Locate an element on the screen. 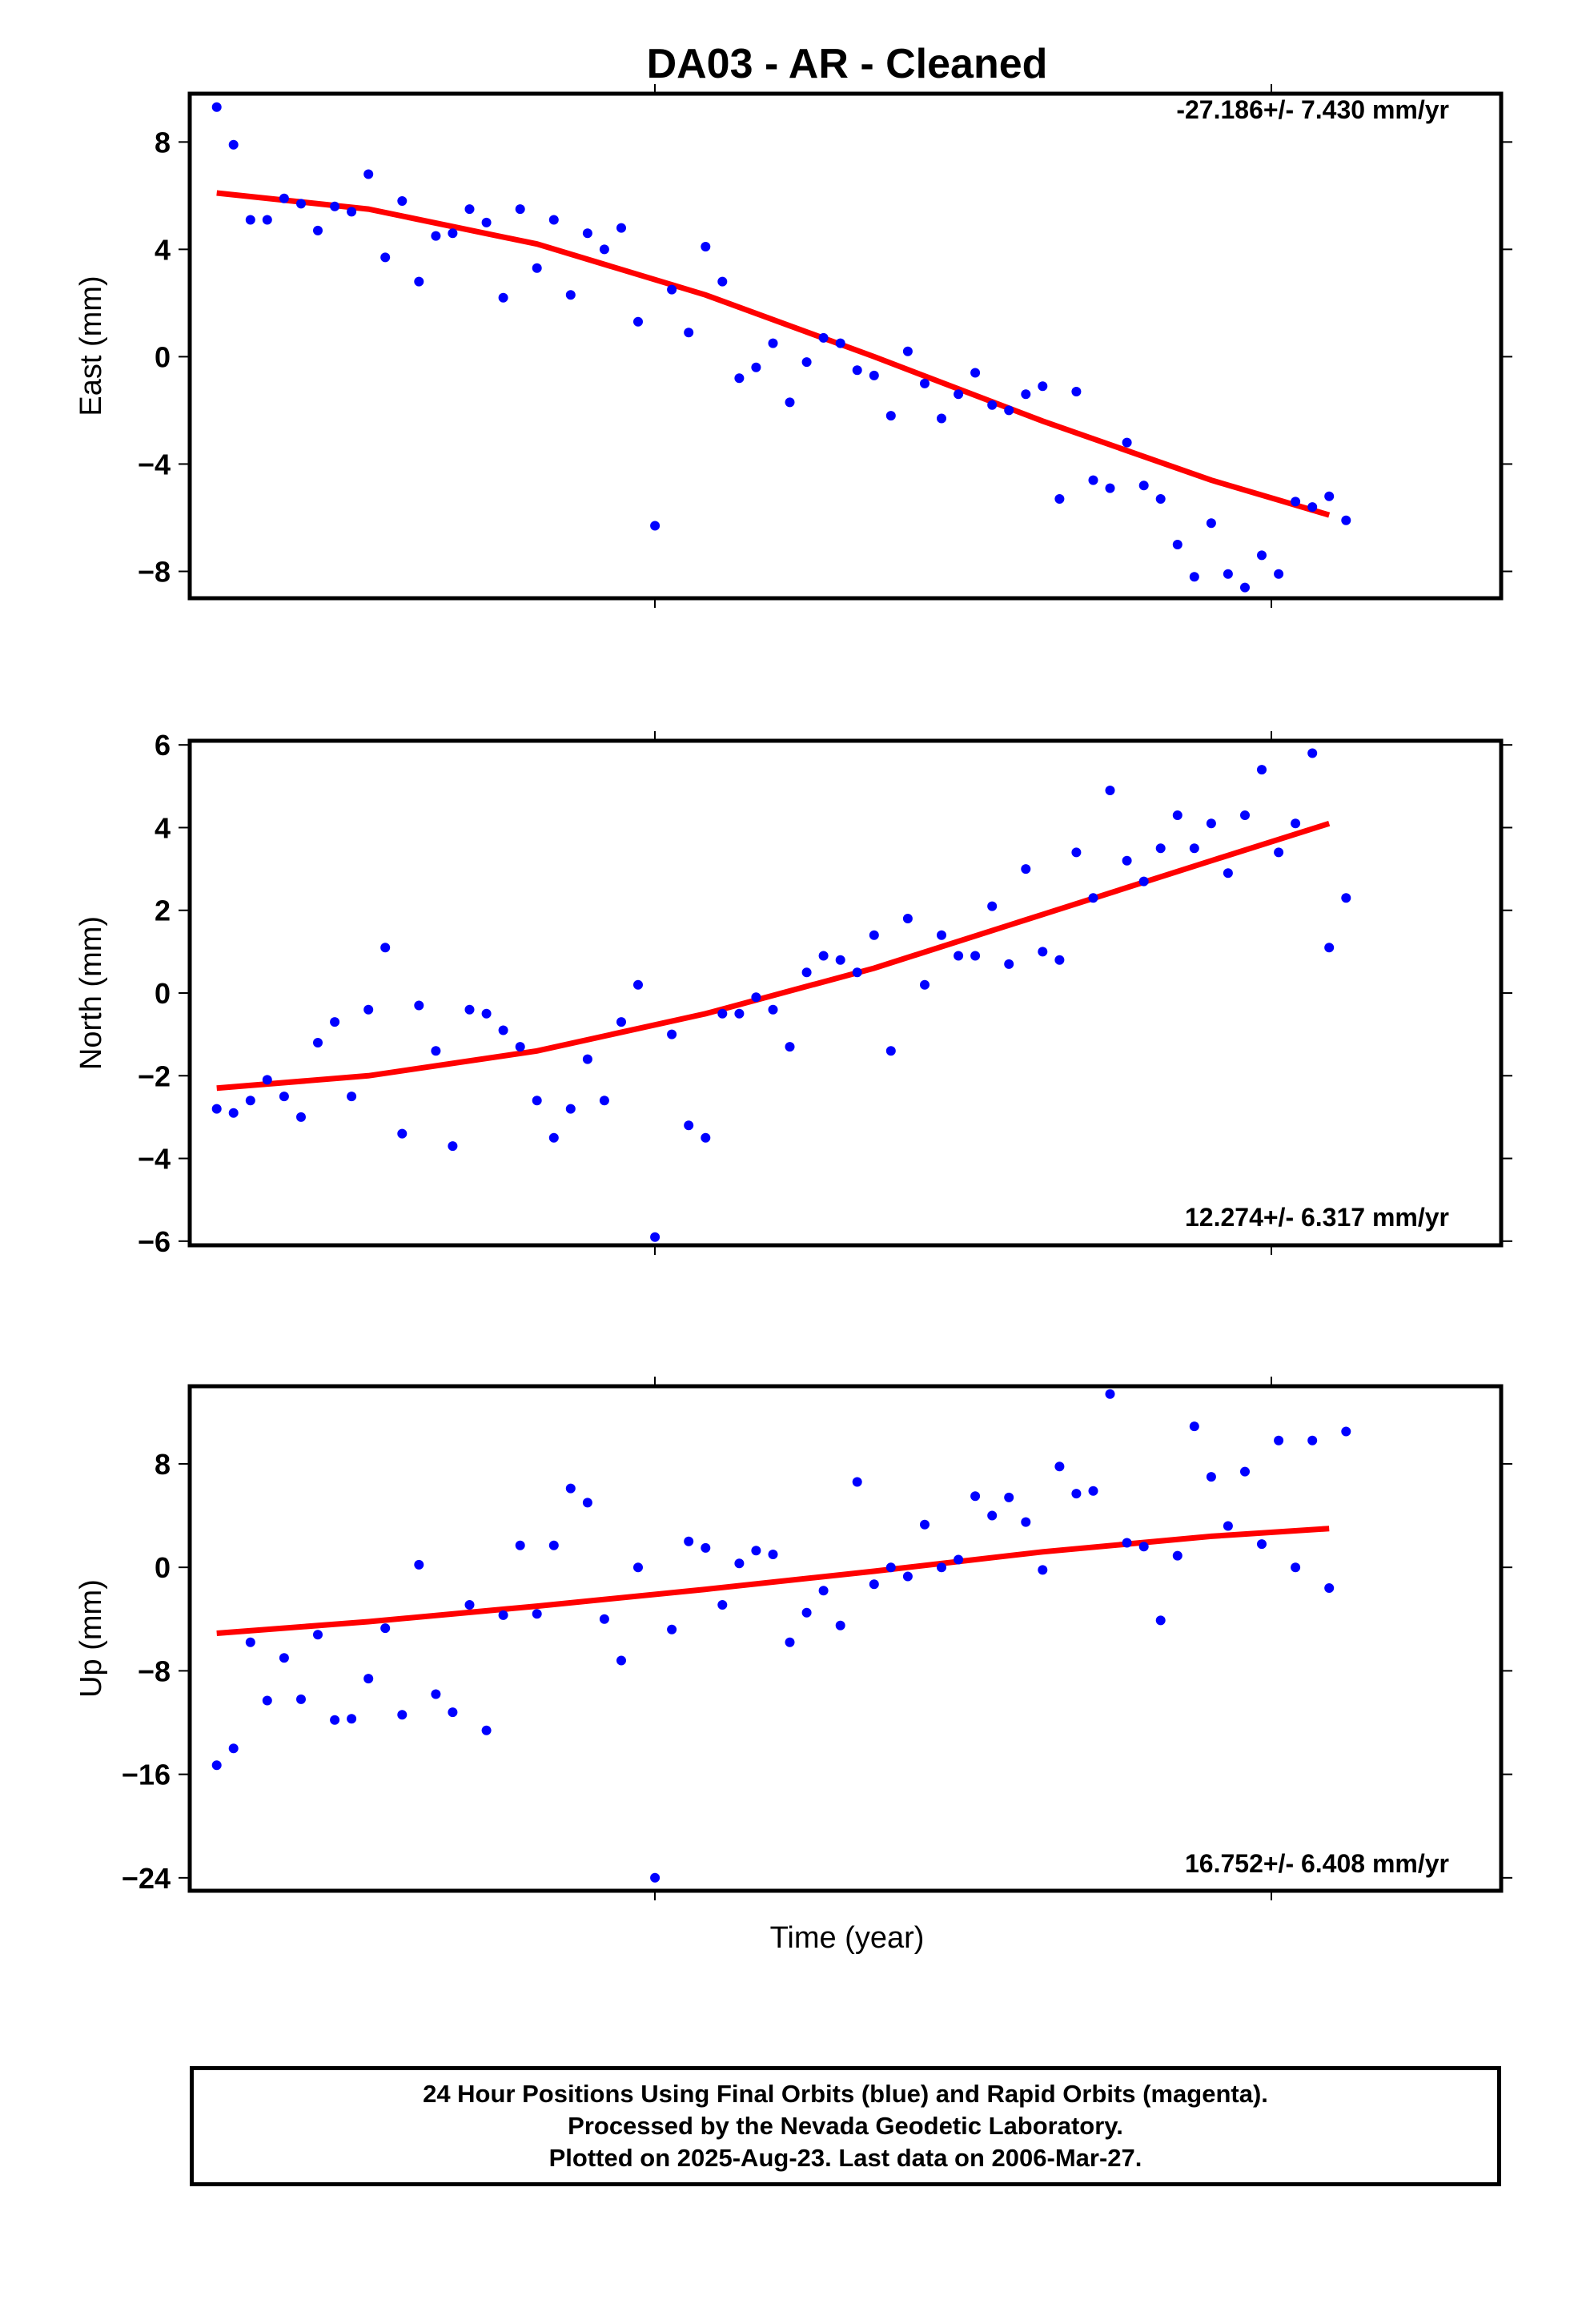  y-tick-label: 6 is located at coordinates (163, 745).